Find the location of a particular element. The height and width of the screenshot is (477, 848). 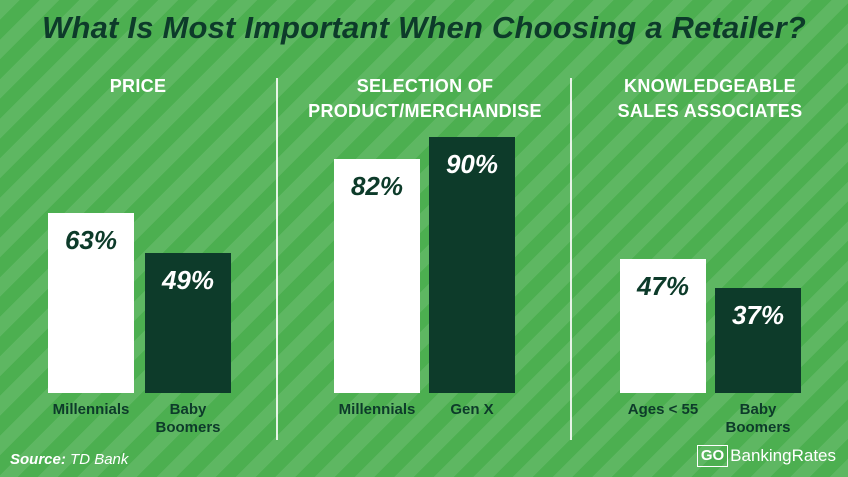

bar-value-label: 82% is located at coordinates (377, 186).